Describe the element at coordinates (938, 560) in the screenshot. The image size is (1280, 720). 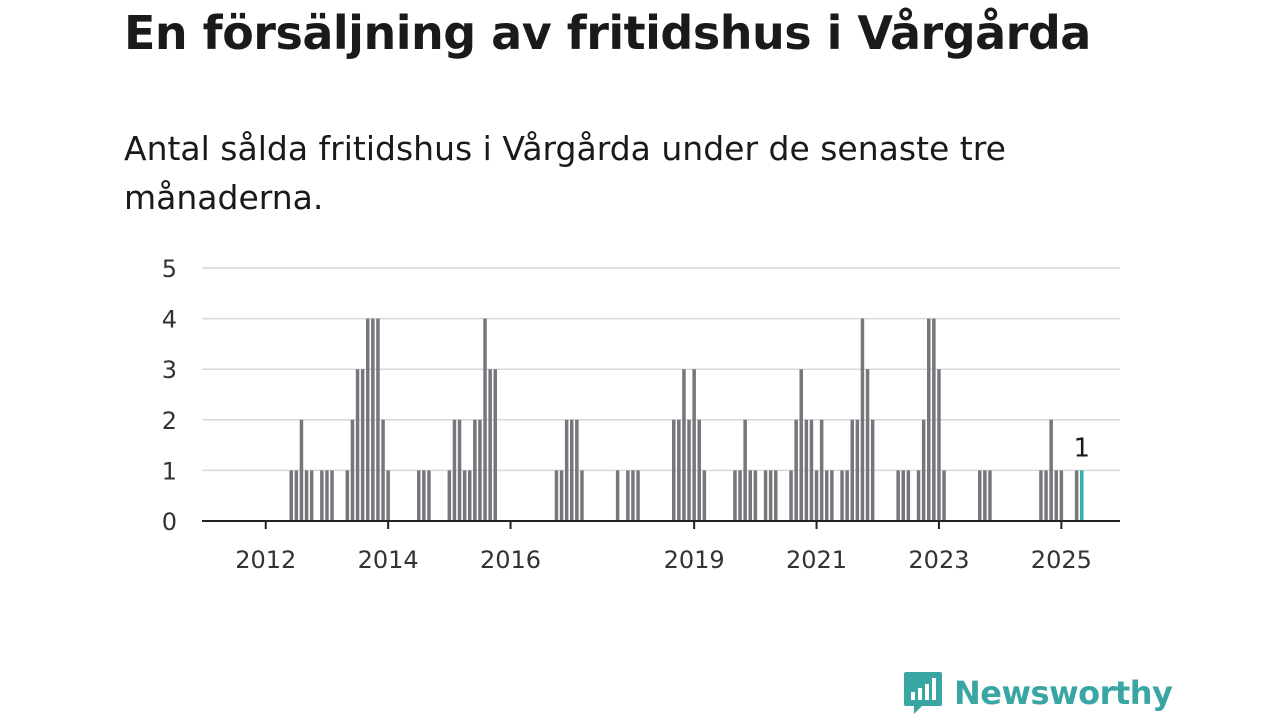
I see `x-tick-label: 2023` at that location.